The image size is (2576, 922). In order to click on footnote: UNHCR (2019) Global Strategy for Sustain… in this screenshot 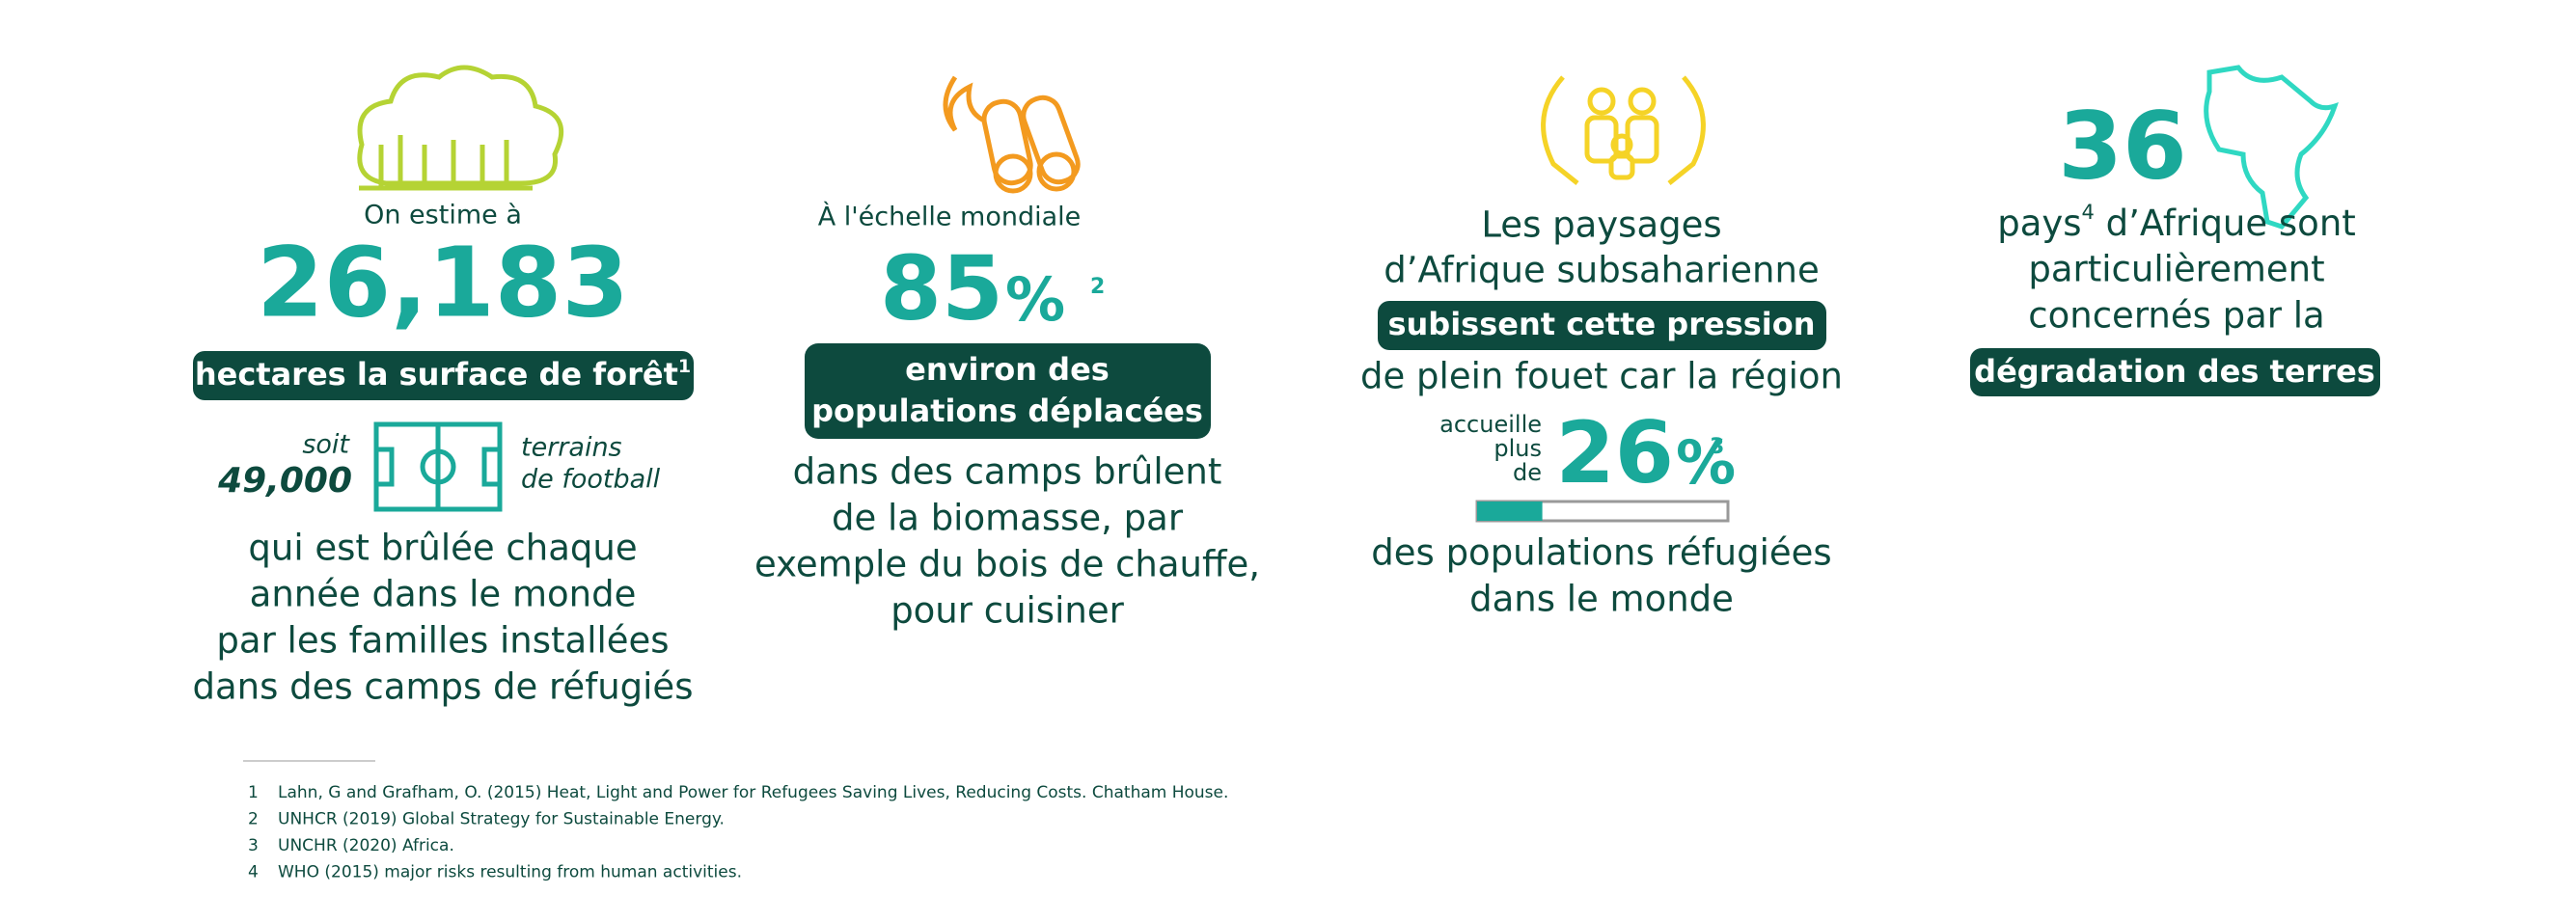, I will do `click(502, 820)`.